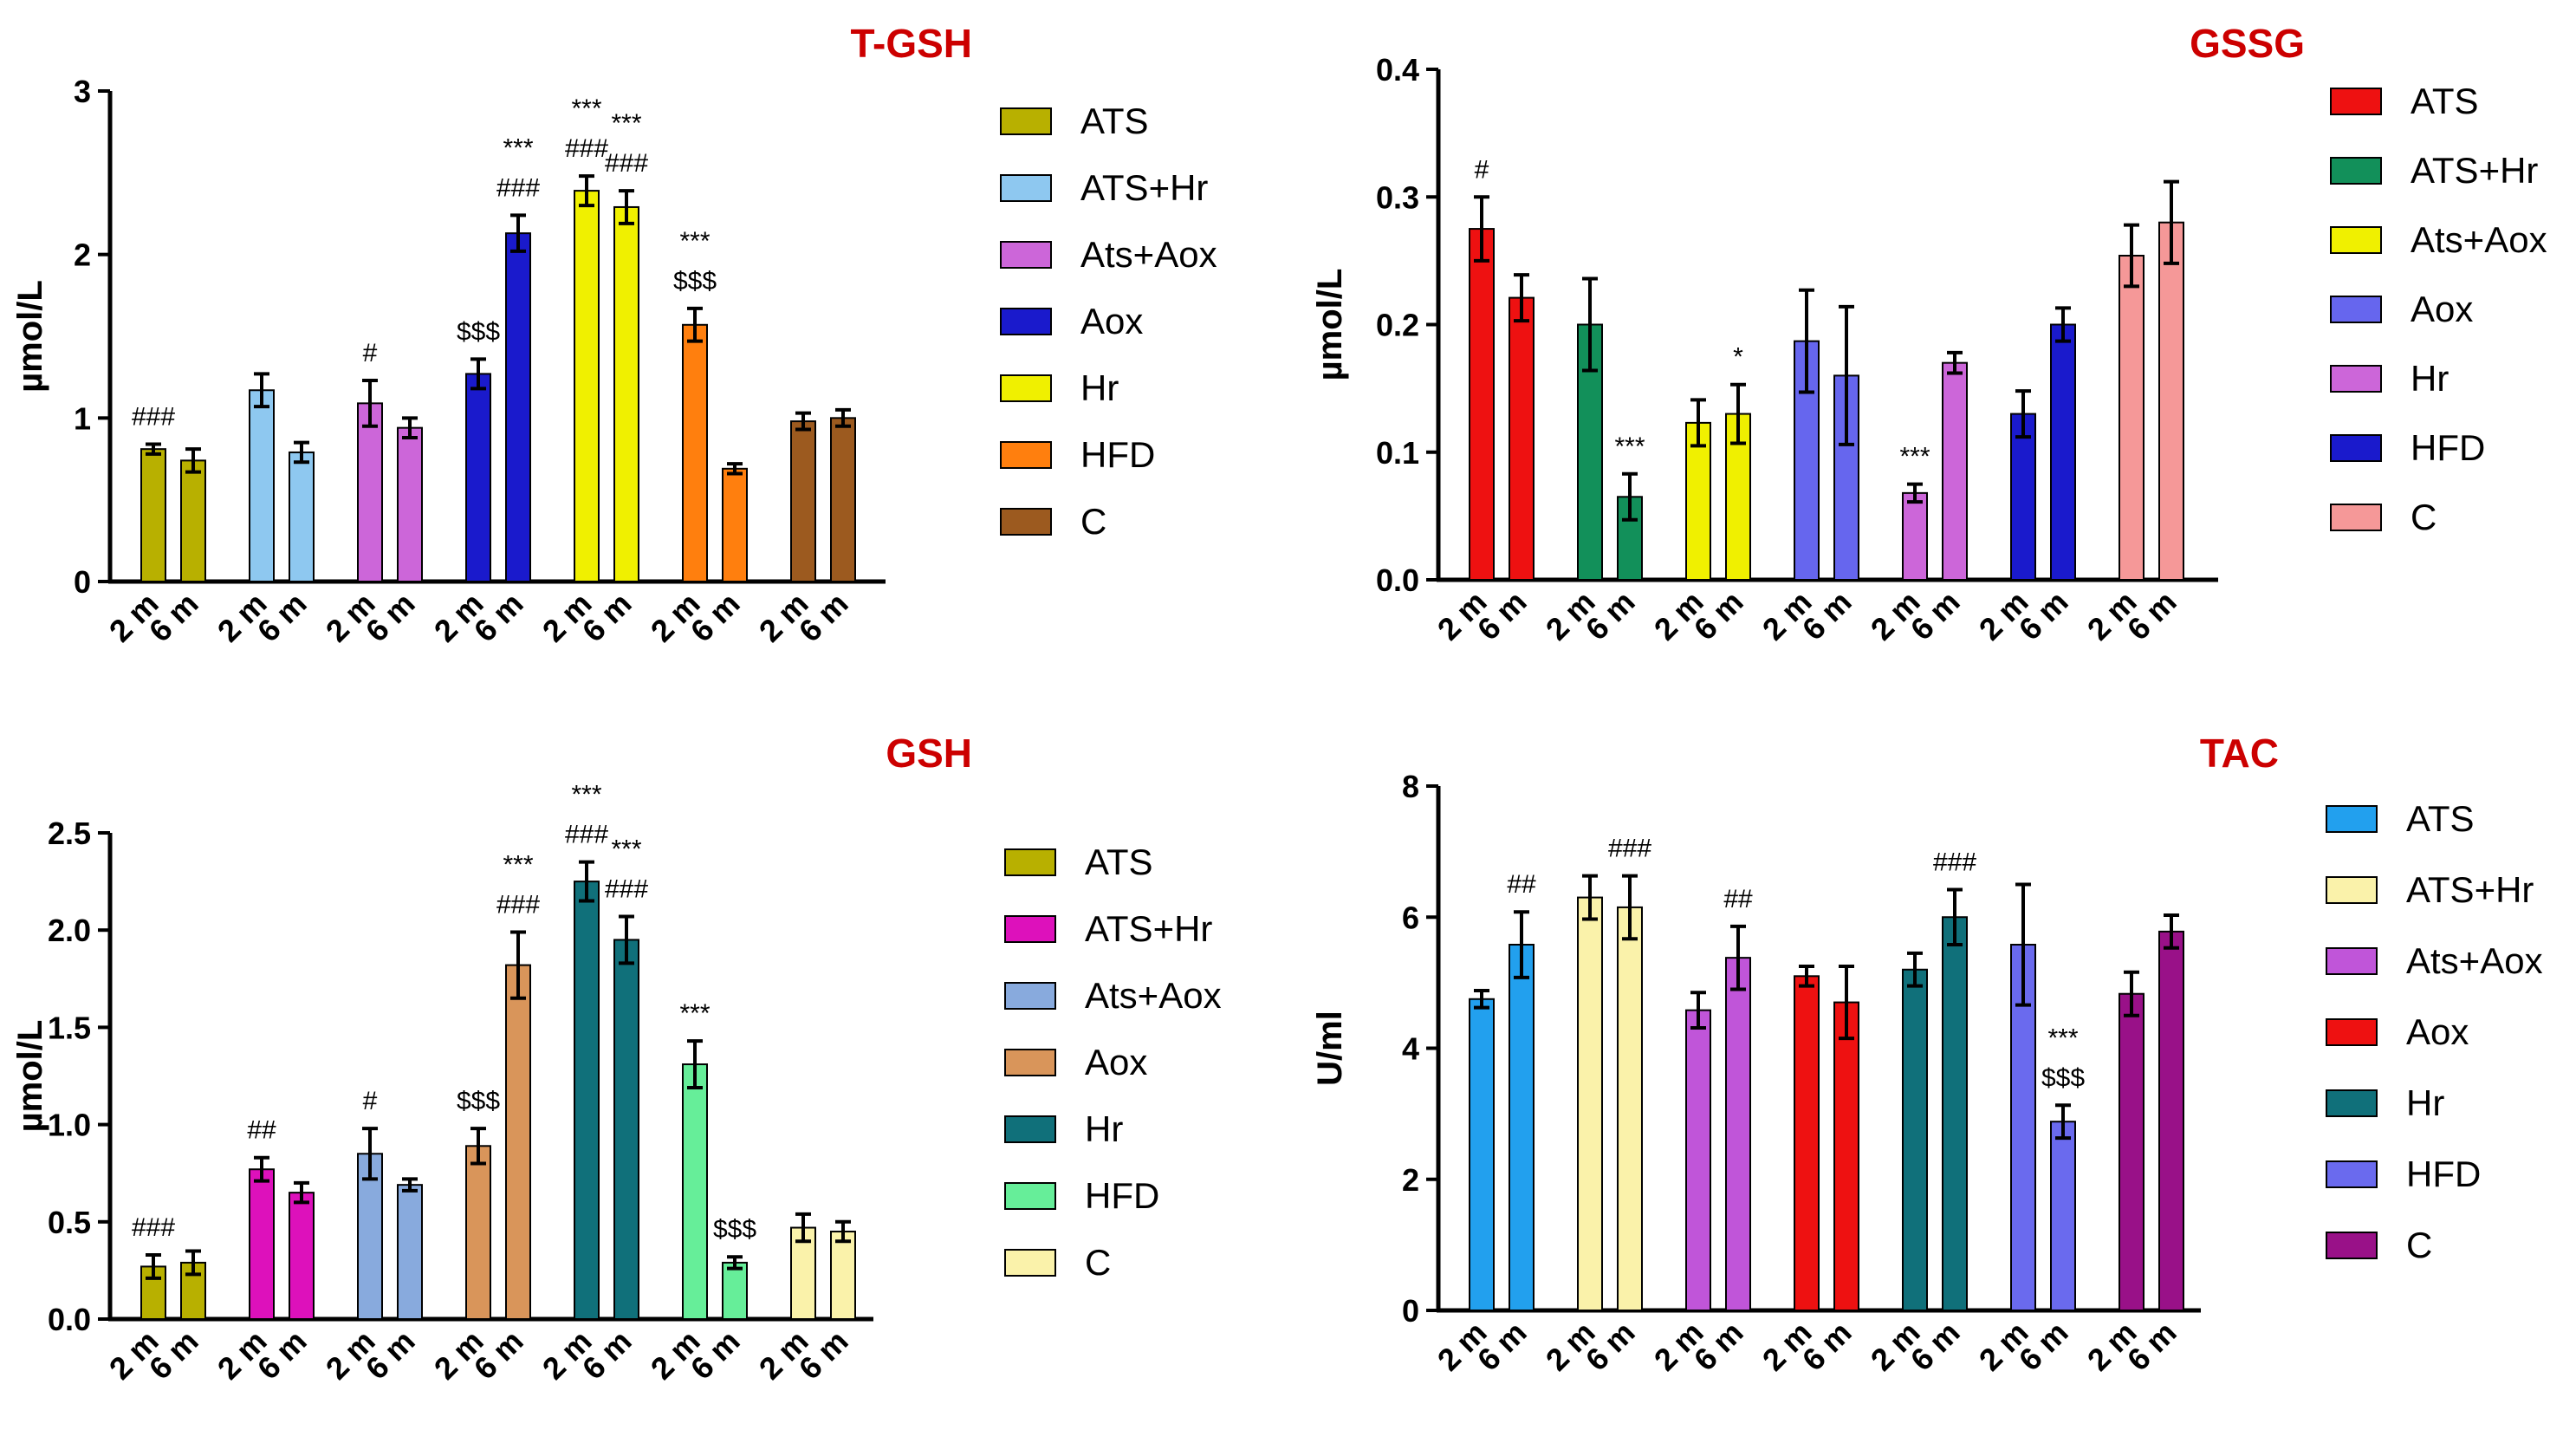 The height and width of the screenshot is (1430, 2576). Describe the element at coordinates (1064, 1128) in the screenshot. I see `legend-item: Hr` at that location.